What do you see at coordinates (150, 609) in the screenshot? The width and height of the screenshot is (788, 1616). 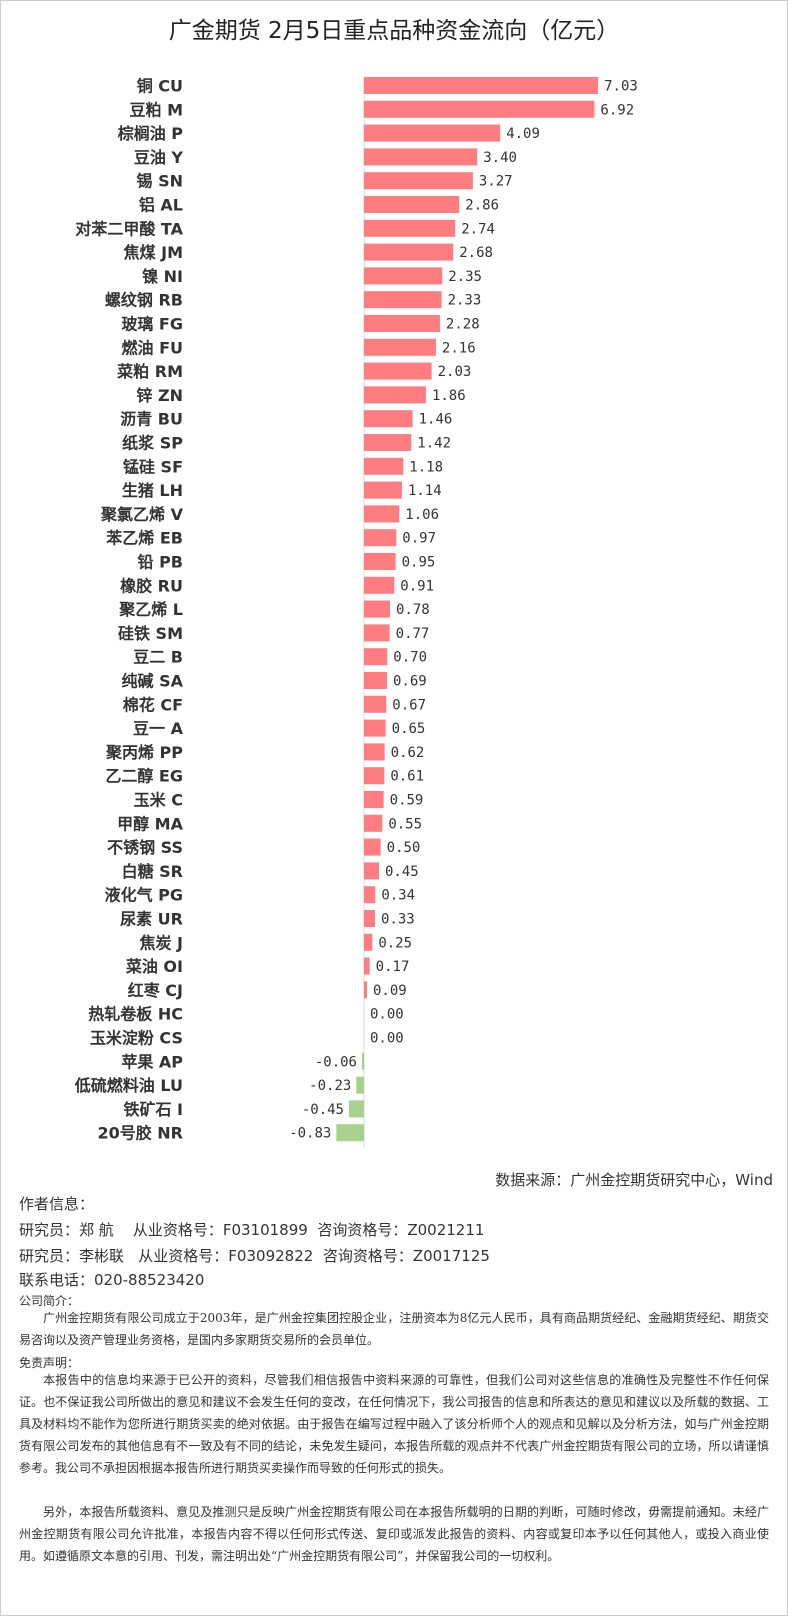 I see `category-label: 聚乙烯 L` at bounding box center [150, 609].